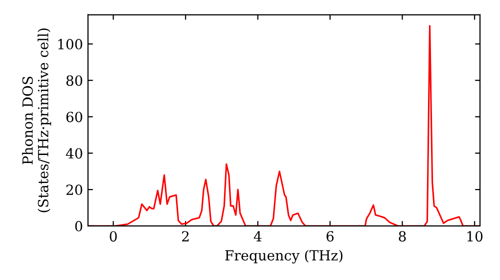 The image size is (500, 280). Describe the element at coordinates (283, 257) in the screenshot. I see `x-axis-title: Frequency (THz)` at that location.